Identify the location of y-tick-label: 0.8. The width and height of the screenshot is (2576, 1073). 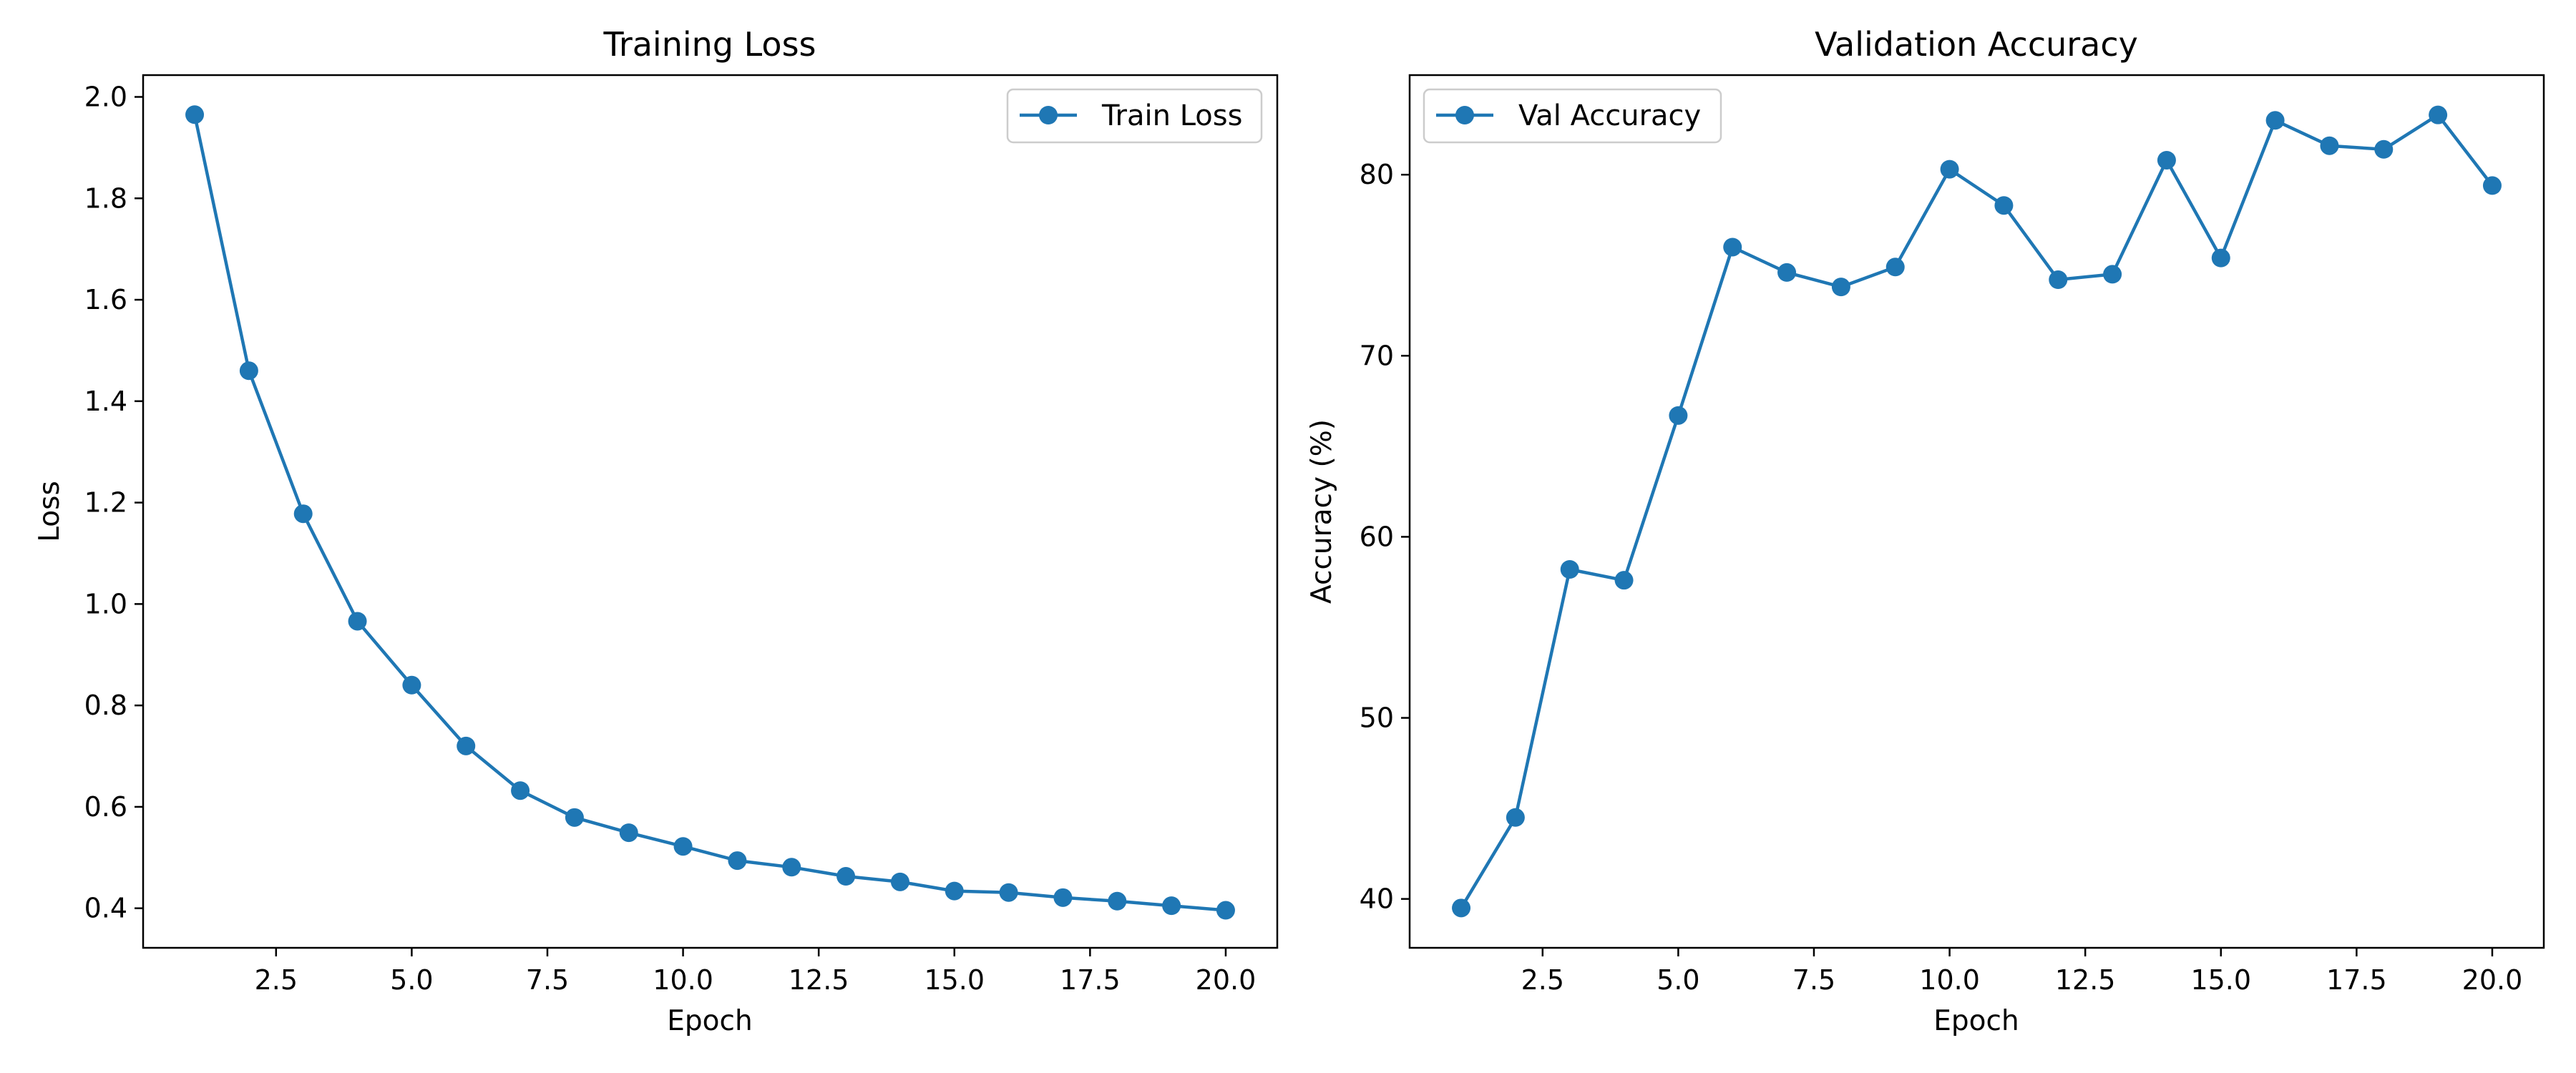
(105, 705).